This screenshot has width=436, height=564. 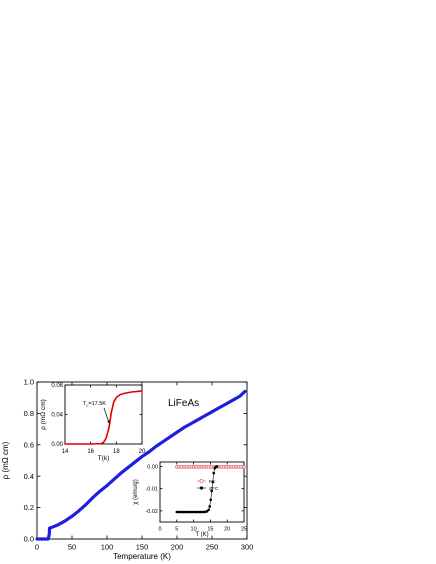 I want to click on x-tick-label: 16, so click(x=90, y=452).